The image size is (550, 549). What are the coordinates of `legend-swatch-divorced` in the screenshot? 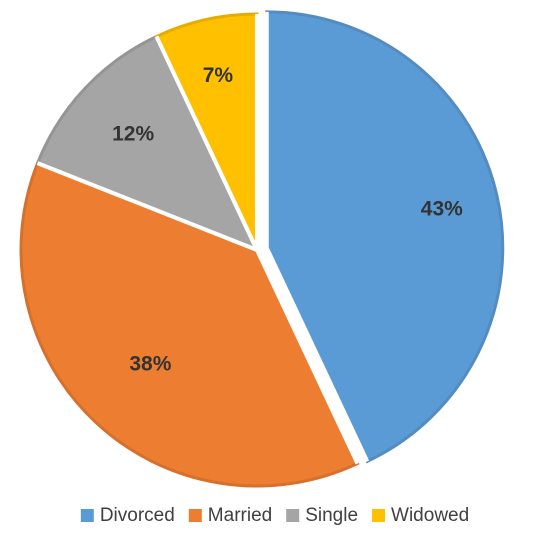 It's located at (87, 515).